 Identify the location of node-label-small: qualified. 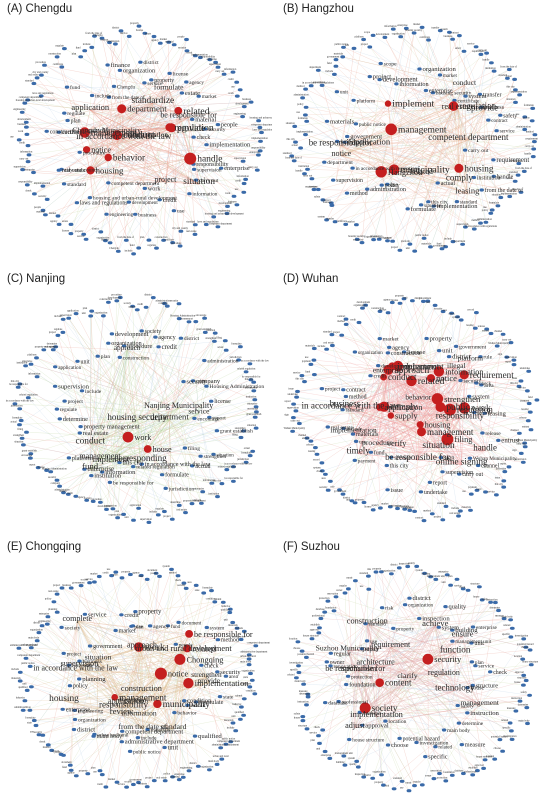
(23, 687).